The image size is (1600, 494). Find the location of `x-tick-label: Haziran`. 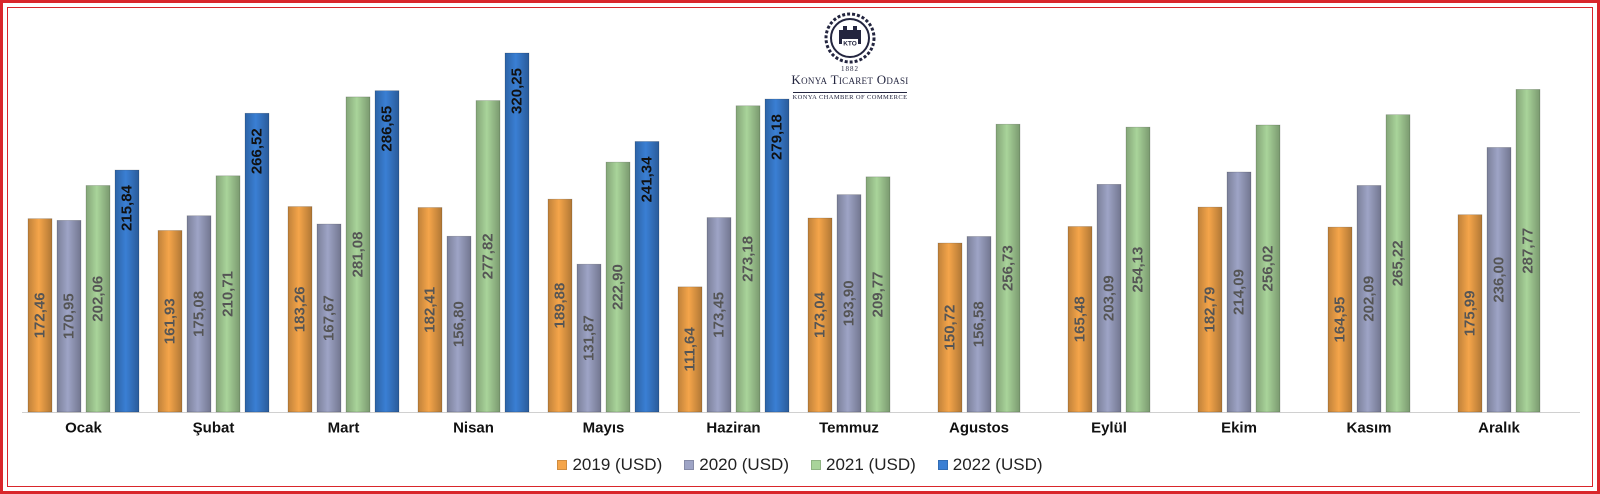

x-tick-label: Haziran is located at coordinates (733, 428).